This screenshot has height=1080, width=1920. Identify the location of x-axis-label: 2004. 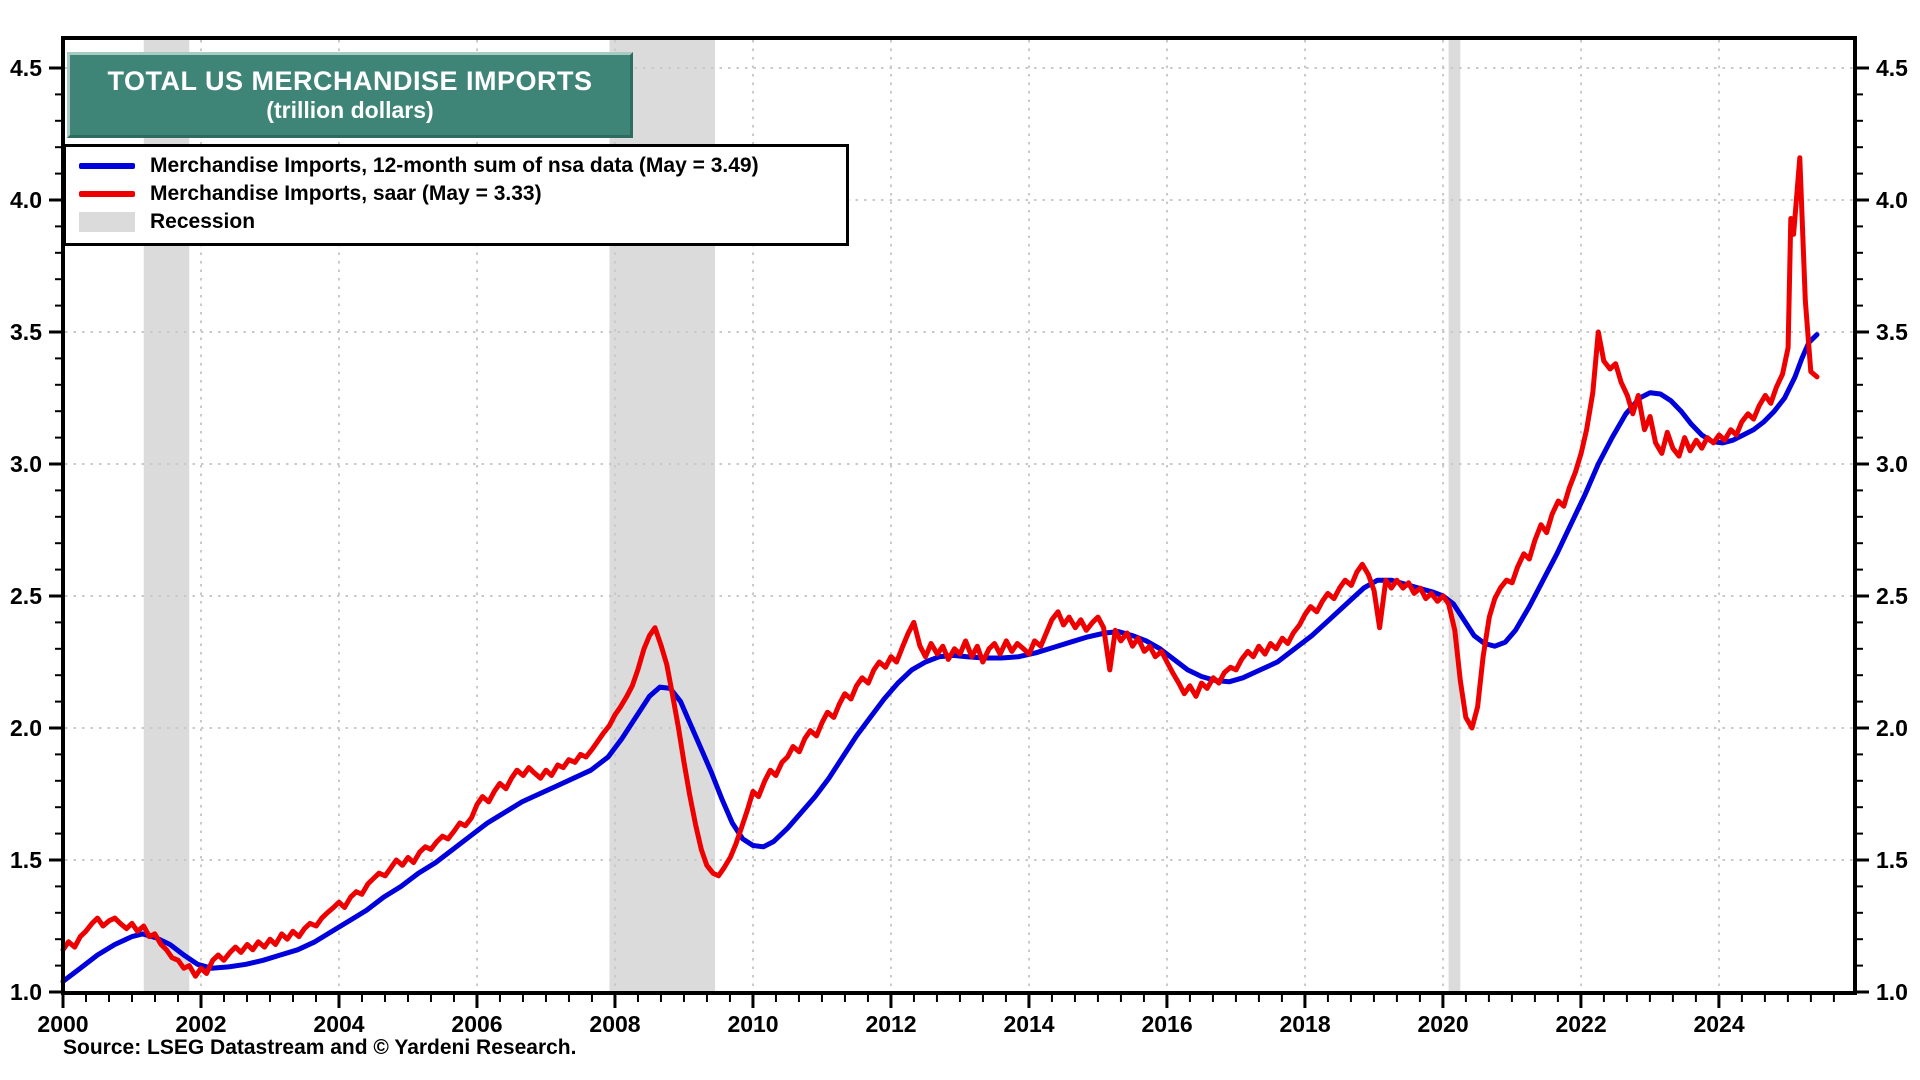
(338, 1024).